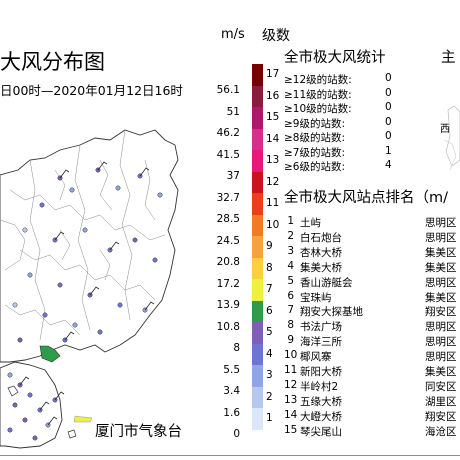 The width and height of the screenshot is (460, 460). I want to click on ranking-name: 土屿, so click(310, 223).